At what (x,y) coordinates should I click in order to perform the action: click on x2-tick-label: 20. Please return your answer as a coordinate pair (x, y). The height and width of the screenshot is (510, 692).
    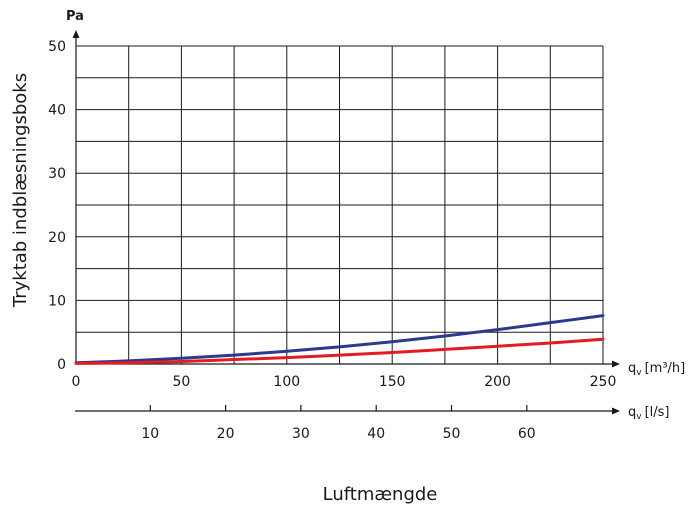
    Looking at the image, I should click on (226, 434).